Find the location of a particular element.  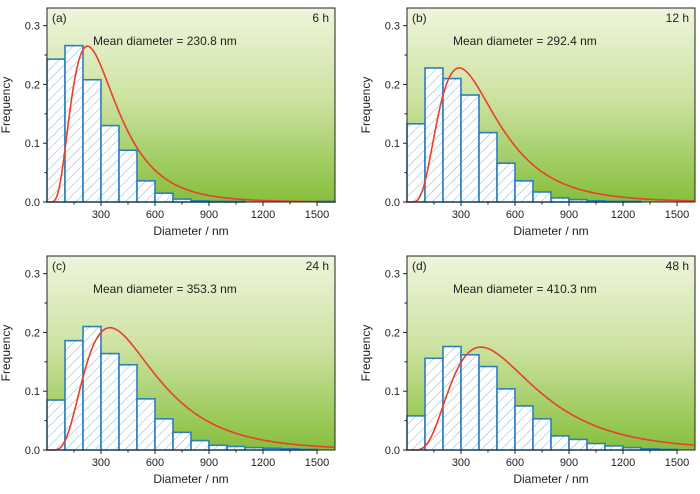

mean-diameter-annotation: Mean diameter = 292.4 nm is located at coordinates (525, 41).